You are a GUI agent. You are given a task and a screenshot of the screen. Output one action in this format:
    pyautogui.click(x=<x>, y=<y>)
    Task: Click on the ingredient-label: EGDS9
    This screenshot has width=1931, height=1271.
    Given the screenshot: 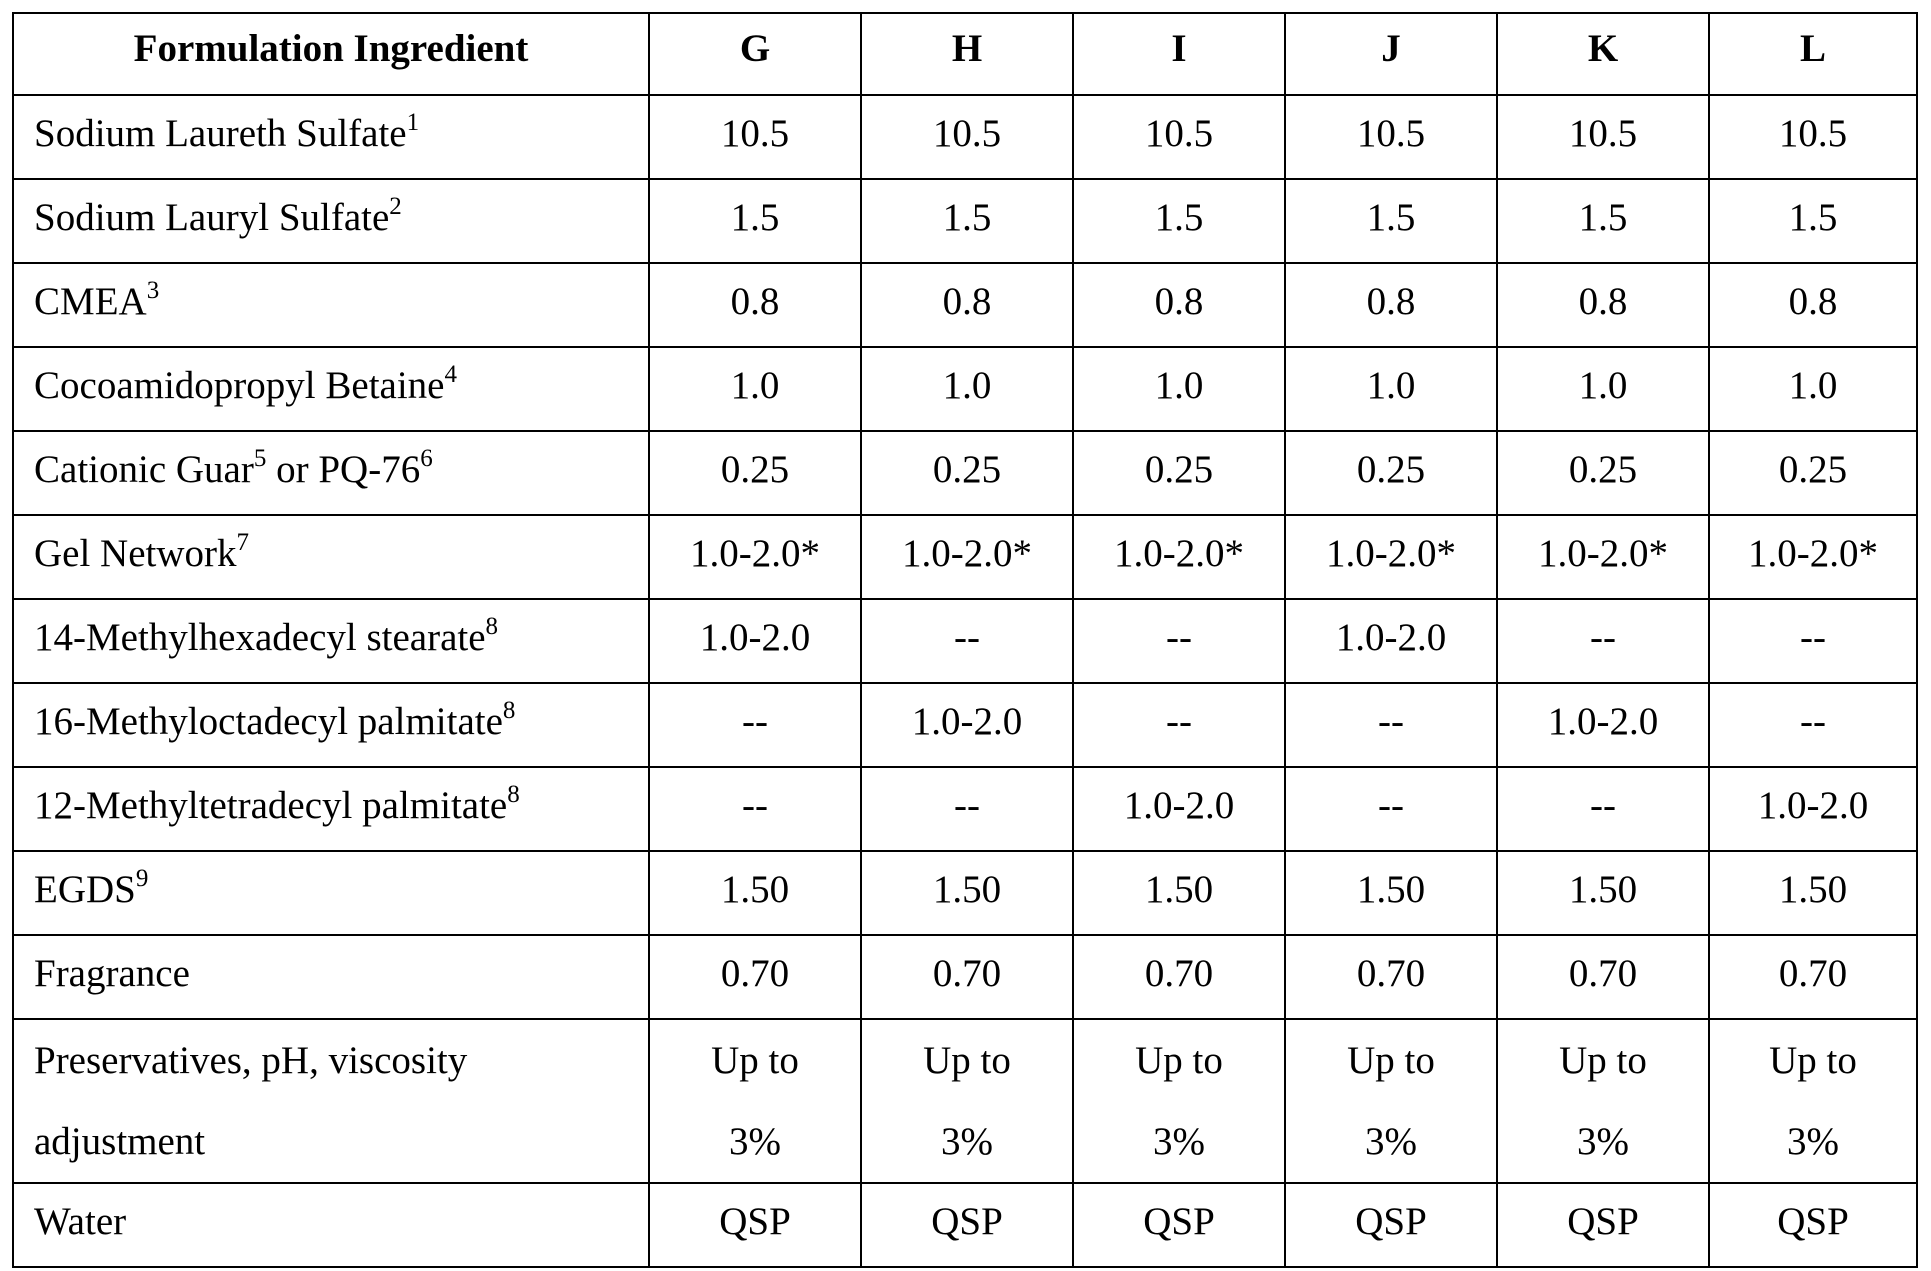 What is the action you would take?
    pyautogui.click(x=331, y=893)
    